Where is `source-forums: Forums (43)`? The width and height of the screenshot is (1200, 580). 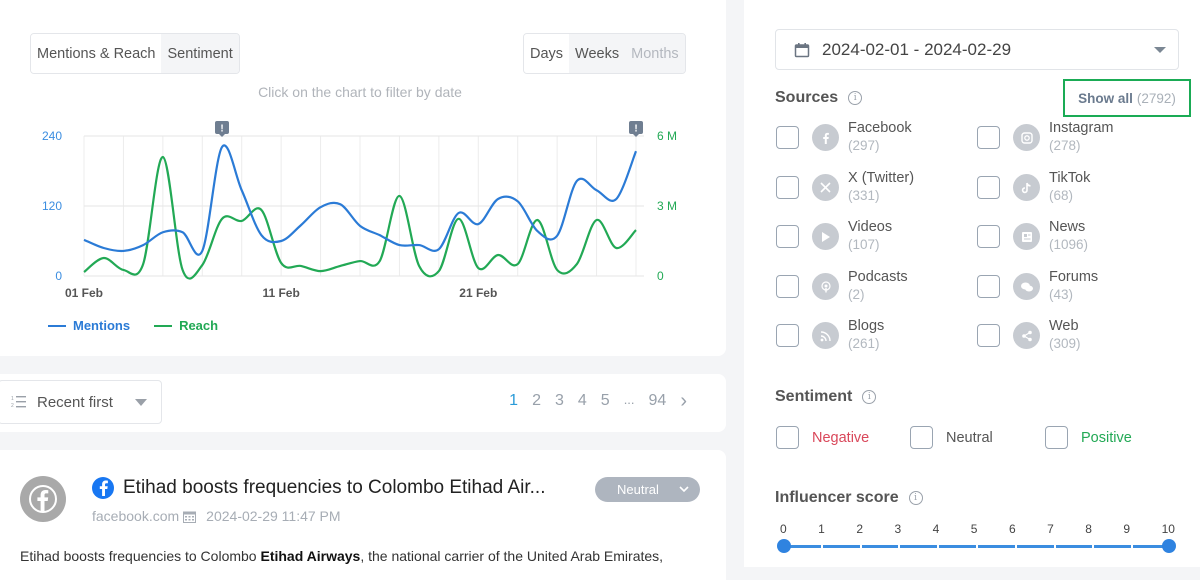 source-forums: Forums (43) is located at coordinates (1037, 286).